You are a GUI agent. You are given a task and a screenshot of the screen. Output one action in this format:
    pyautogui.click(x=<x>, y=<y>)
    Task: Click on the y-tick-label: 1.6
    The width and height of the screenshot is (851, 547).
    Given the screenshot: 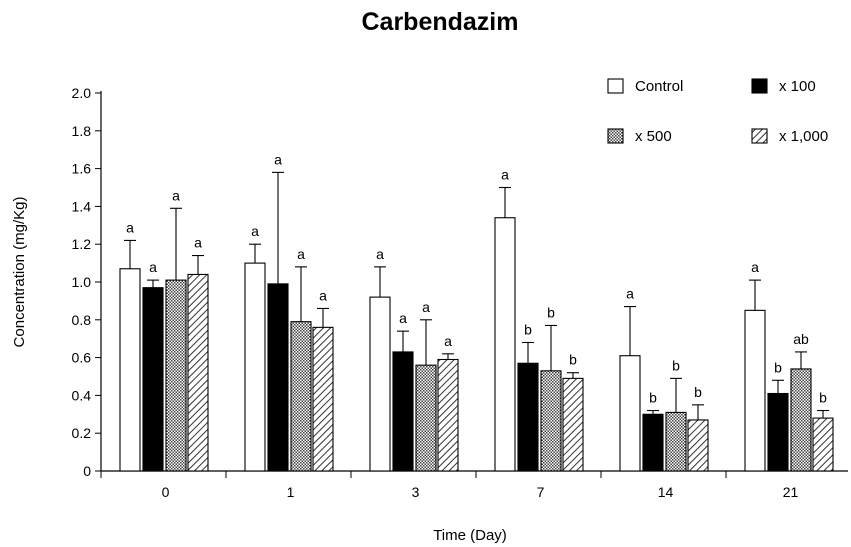 What is the action you would take?
    pyautogui.click(x=82, y=169)
    